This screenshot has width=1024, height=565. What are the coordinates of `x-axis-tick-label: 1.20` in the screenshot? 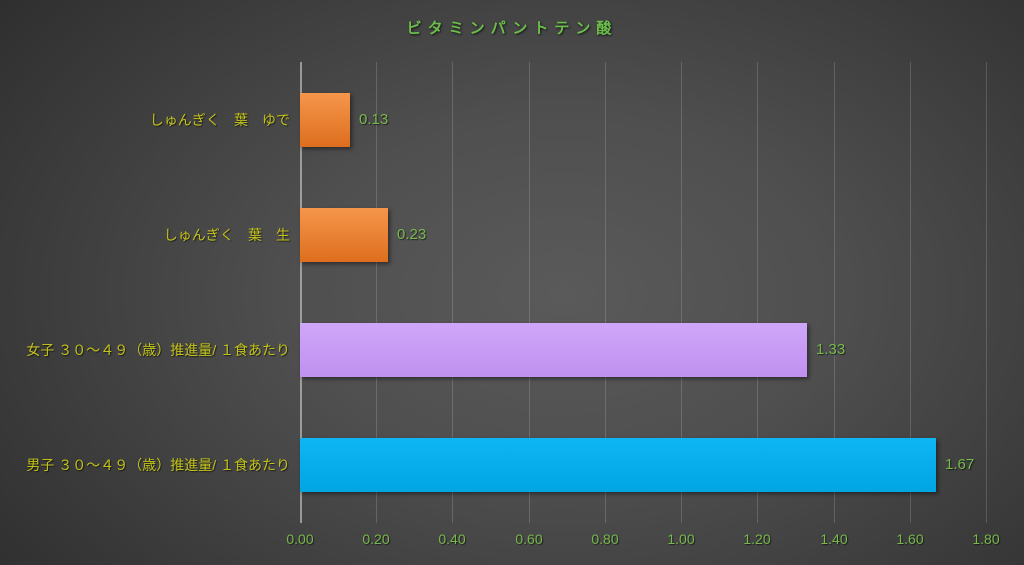 It's located at (757, 539).